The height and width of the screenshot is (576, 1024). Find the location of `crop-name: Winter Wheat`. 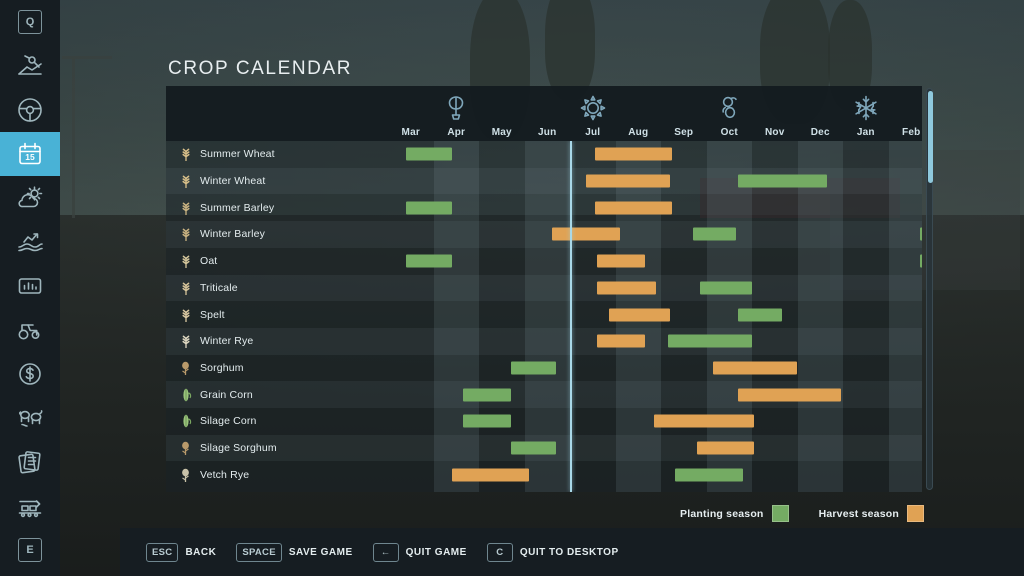

crop-name: Winter Wheat is located at coordinates (233, 181).